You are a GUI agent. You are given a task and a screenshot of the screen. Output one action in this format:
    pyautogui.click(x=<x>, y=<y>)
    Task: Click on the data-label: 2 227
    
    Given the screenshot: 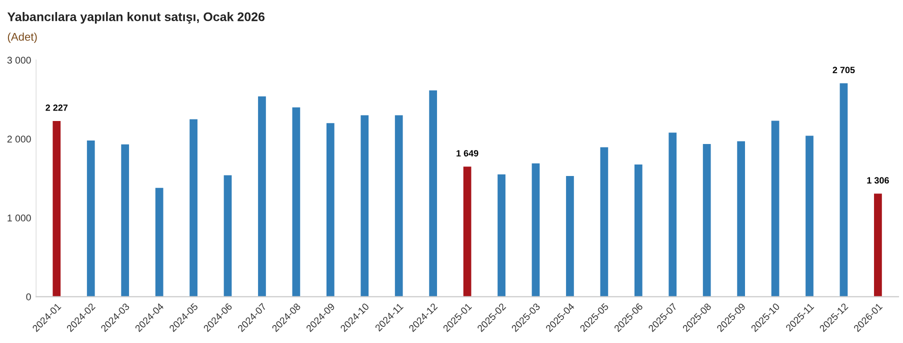 What is the action you would take?
    pyautogui.click(x=57, y=107)
    